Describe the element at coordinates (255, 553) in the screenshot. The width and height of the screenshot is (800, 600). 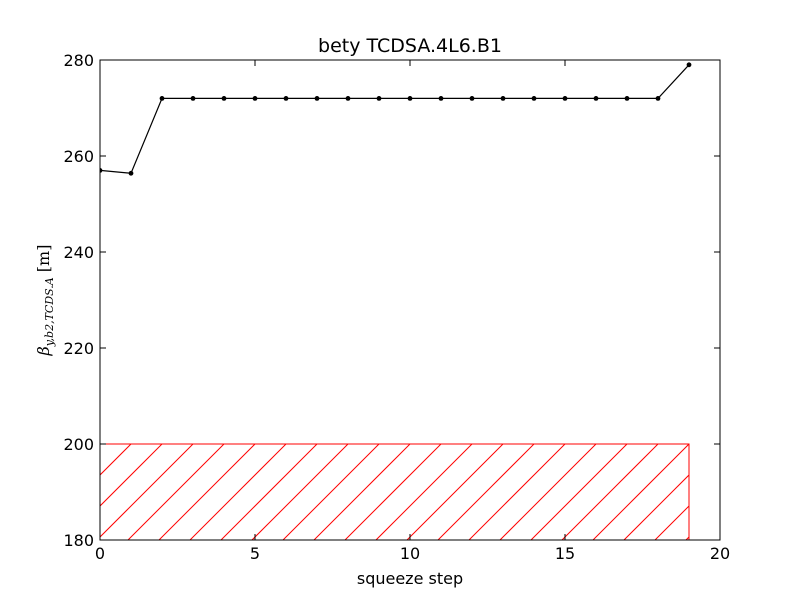
I see `x-tick-label: 5` at that location.